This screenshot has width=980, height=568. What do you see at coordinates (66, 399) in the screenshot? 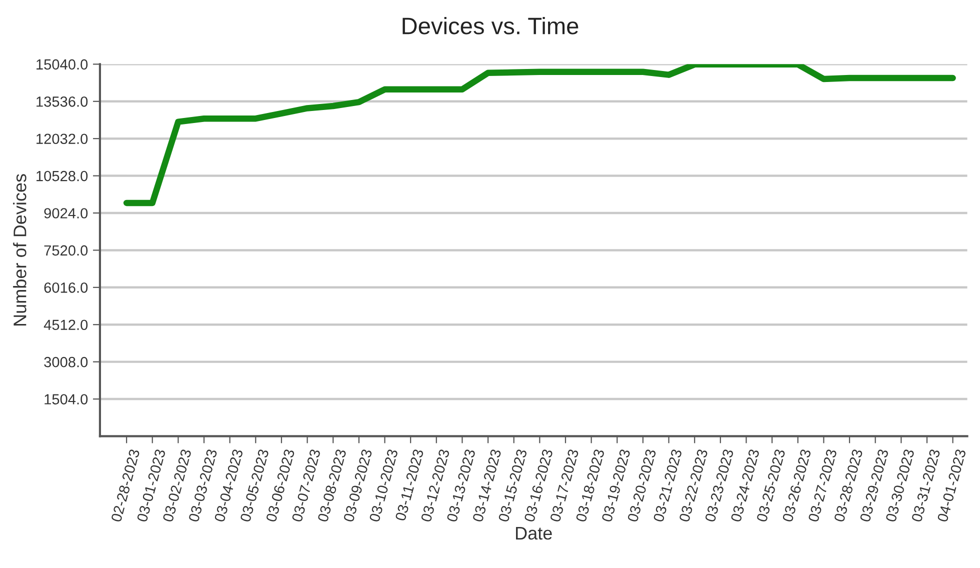
I see `y-tick-label: 1504.0` at bounding box center [66, 399].